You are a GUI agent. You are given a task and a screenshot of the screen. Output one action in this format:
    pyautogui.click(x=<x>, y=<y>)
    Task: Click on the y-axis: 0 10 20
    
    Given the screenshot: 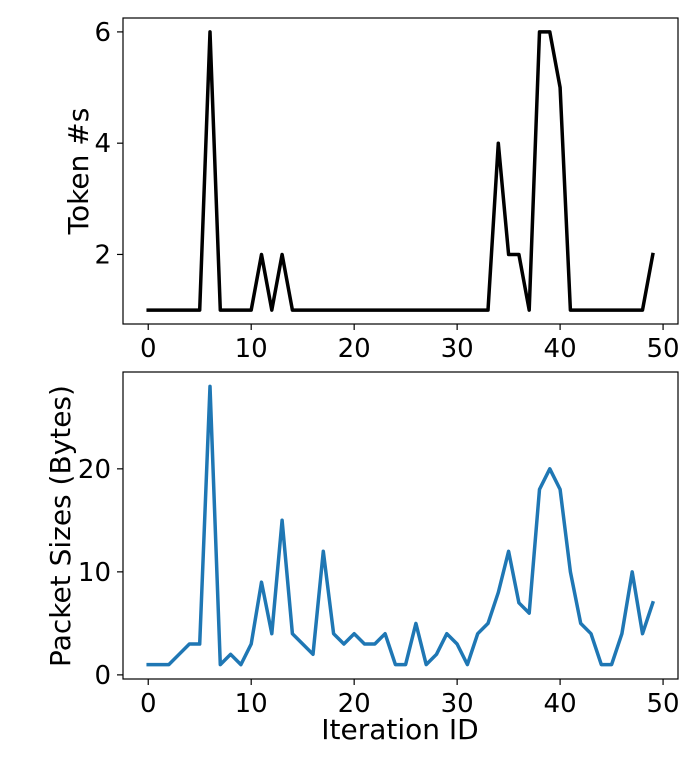 What is the action you would take?
    pyautogui.click(x=100, y=573)
    